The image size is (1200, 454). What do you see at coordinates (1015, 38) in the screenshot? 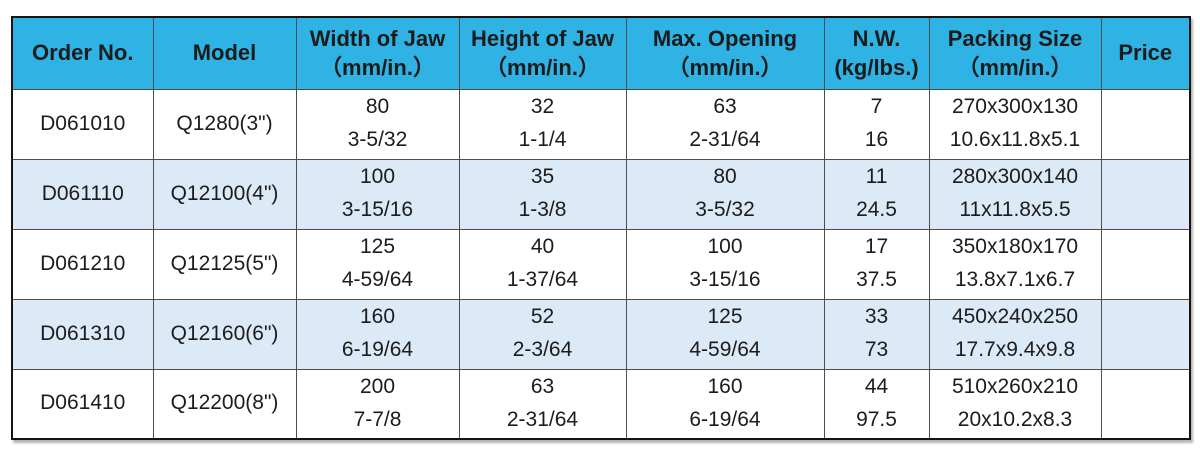
I see `column-label: Packing Size` at bounding box center [1015, 38].